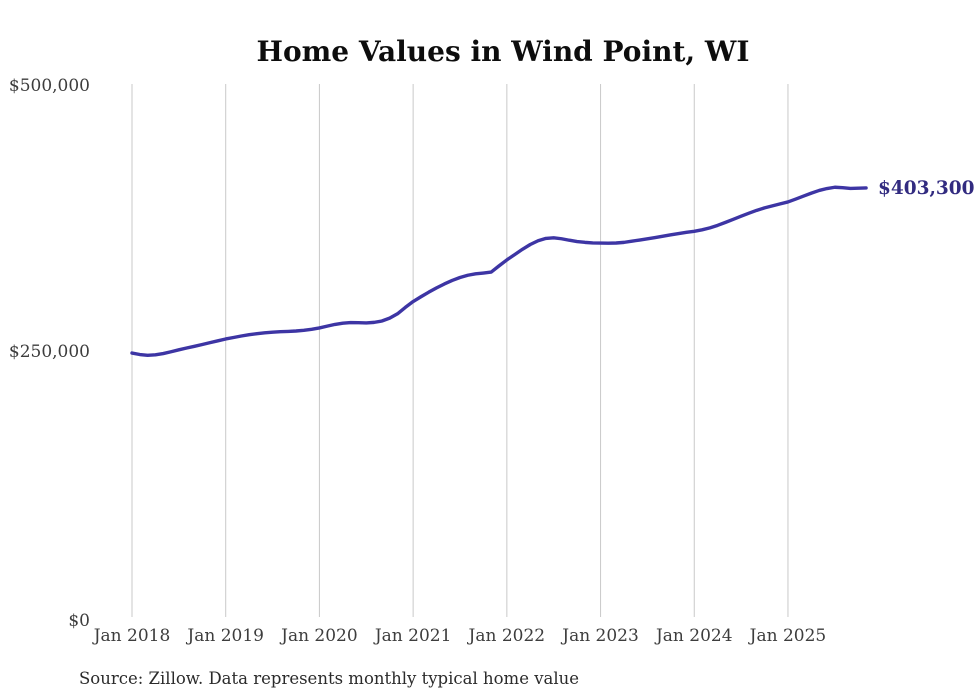 Image resolution: width=980 pixels, height=699 pixels. What do you see at coordinates (79, 621) in the screenshot?
I see `y-axis-tick-label-0: $0` at bounding box center [79, 621].